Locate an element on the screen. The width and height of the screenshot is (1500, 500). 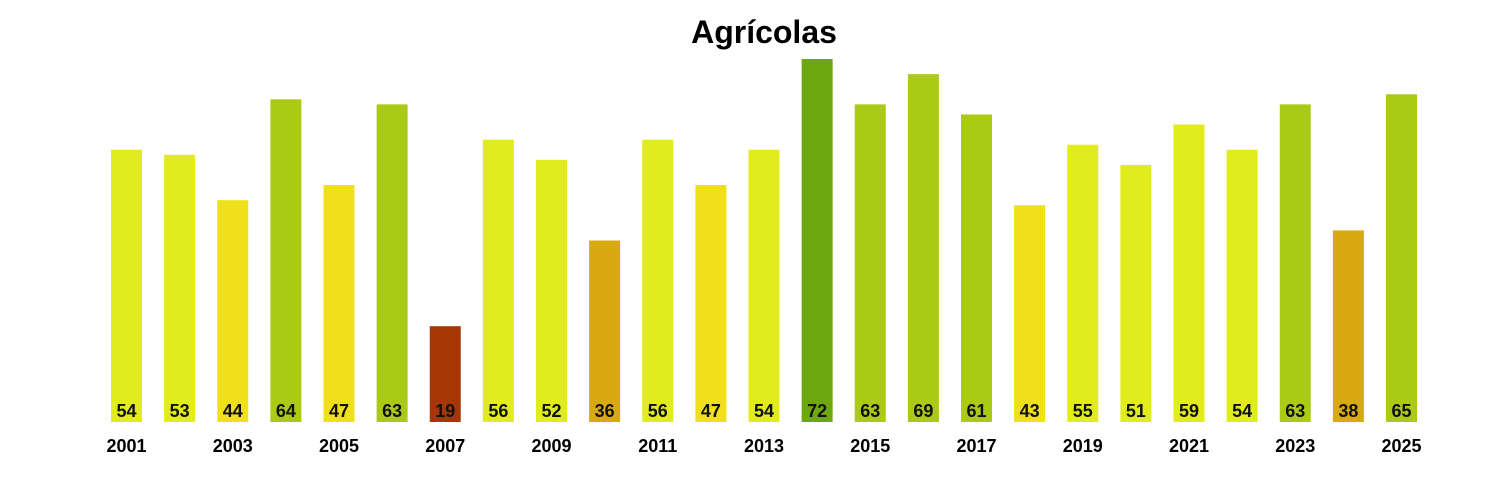
bar-2022 is located at coordinates (1242, 285).